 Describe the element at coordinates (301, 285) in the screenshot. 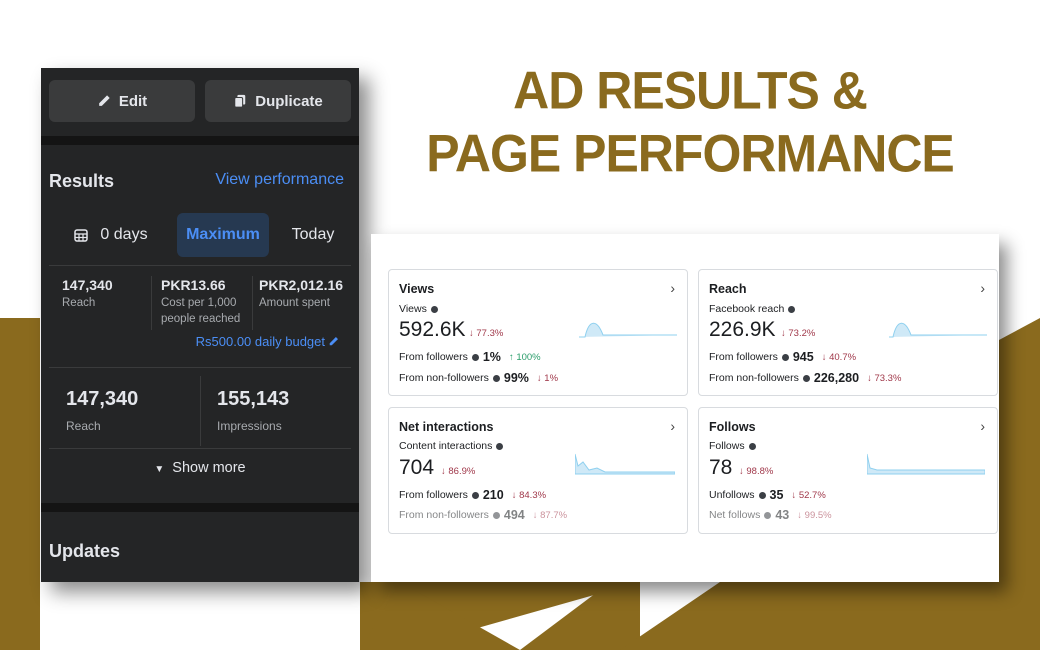

I see `metric-spent-value: PKR2,012.16` at that location.